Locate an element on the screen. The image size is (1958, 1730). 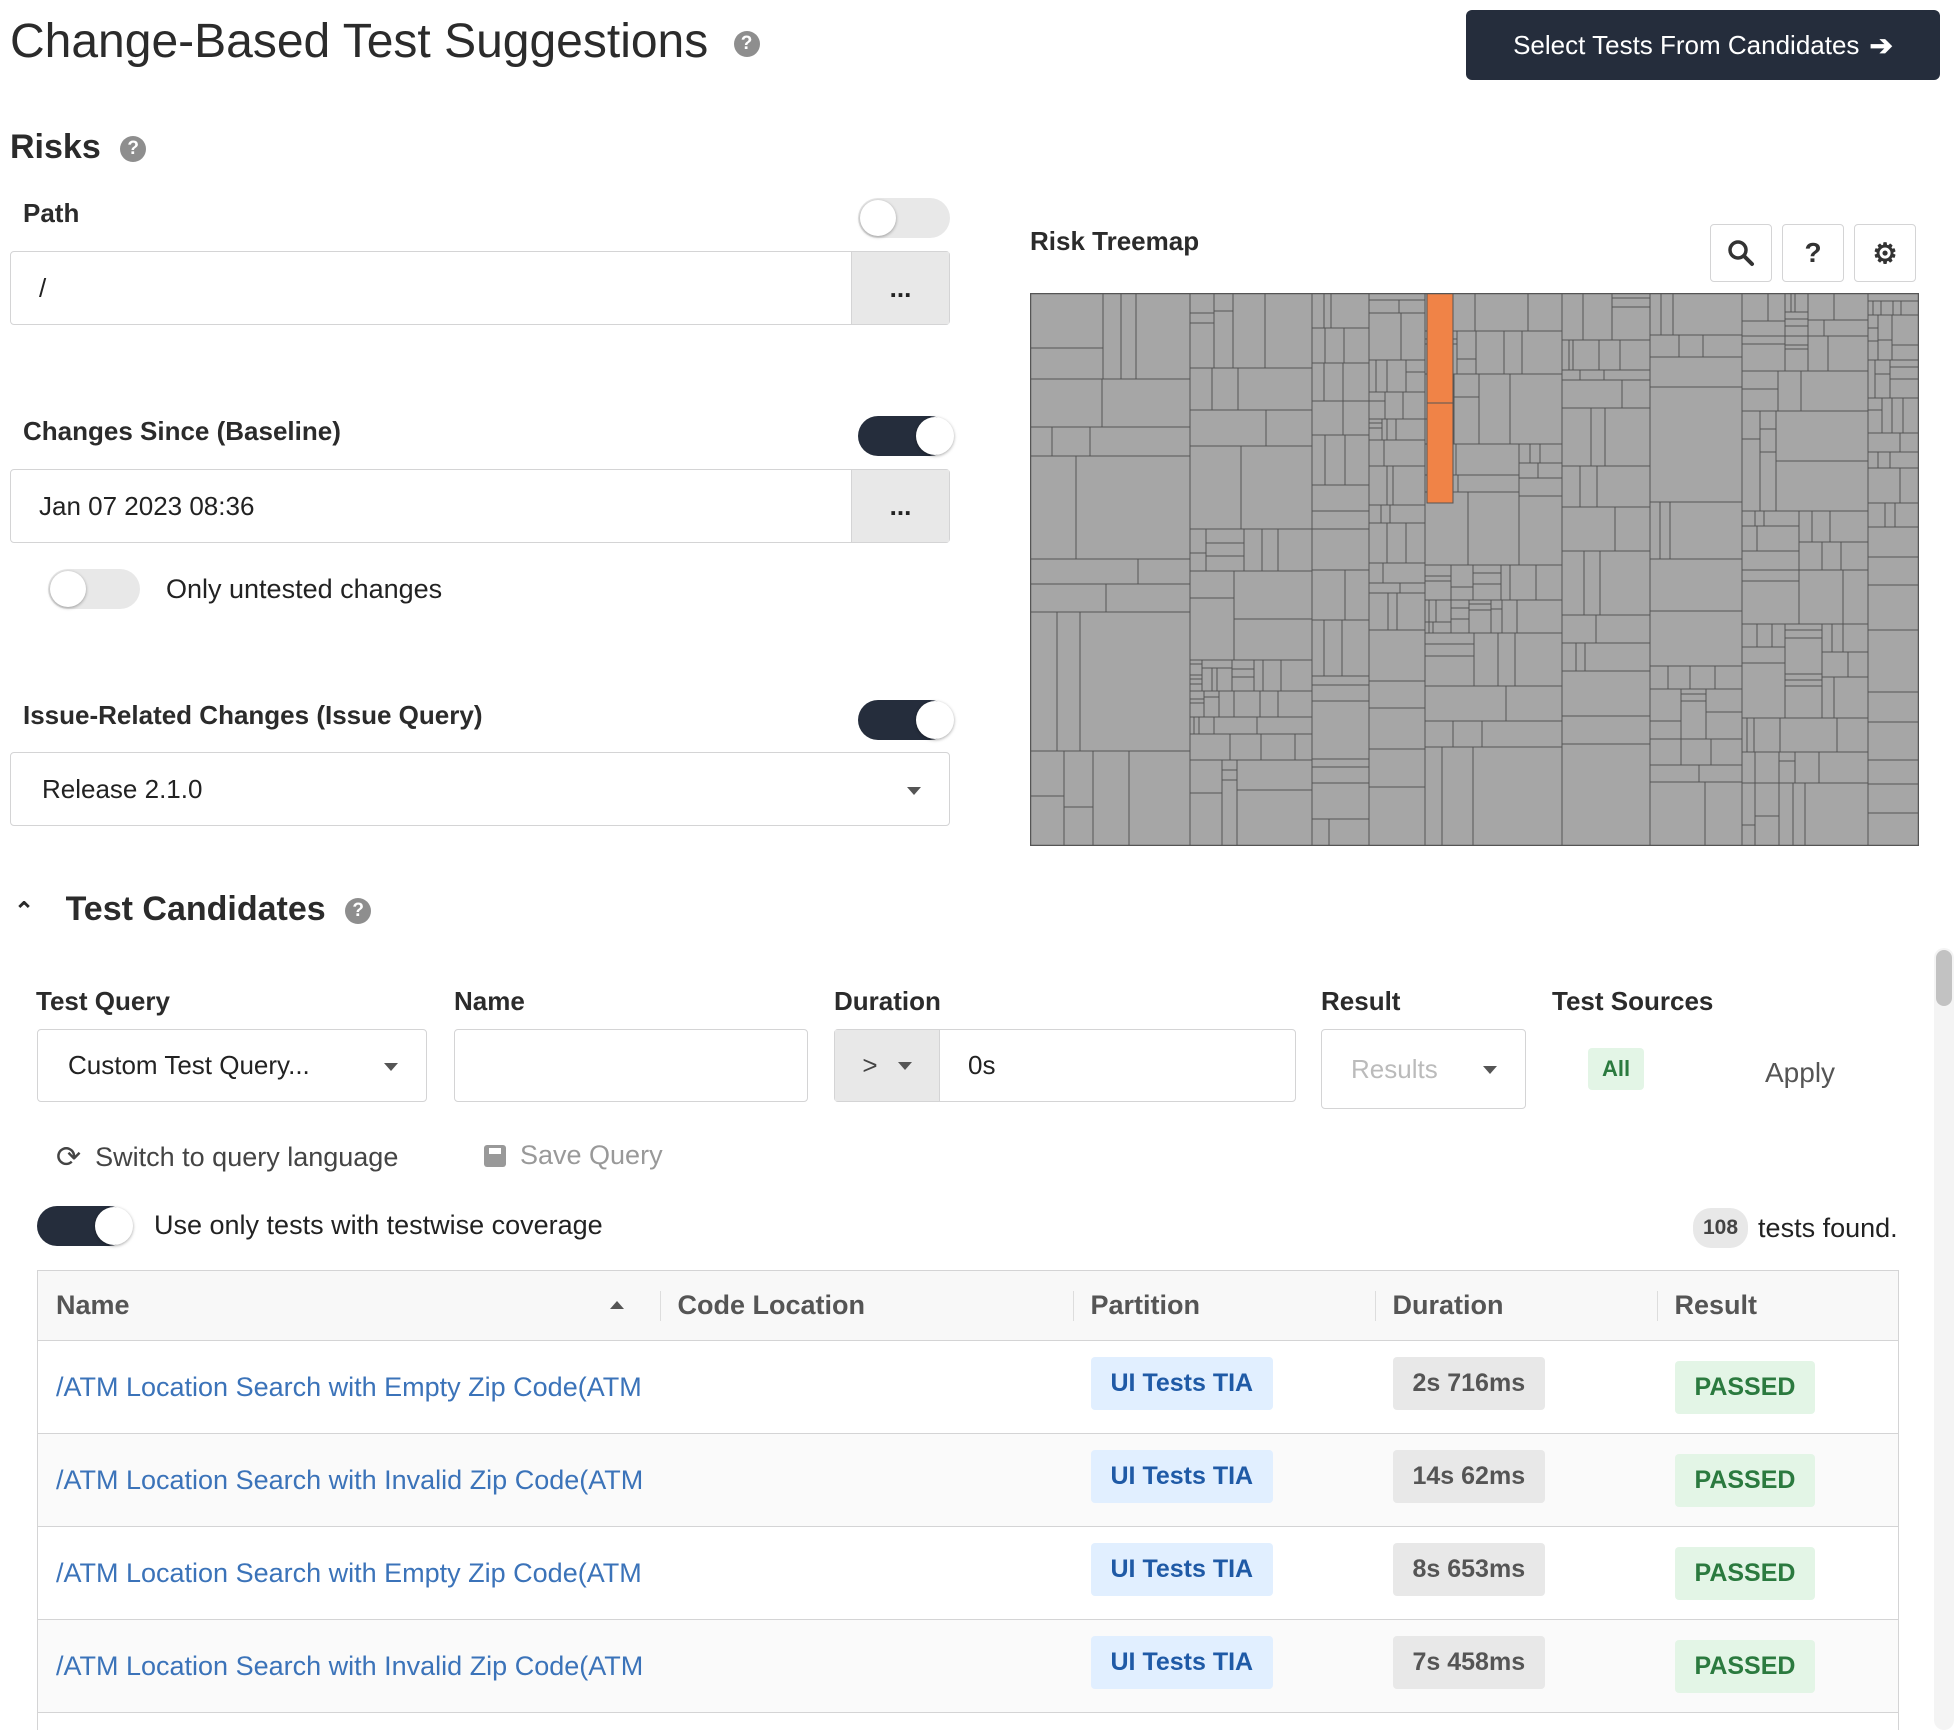
issue-query-select: Release 2.1.0 is located at coordinates (480, 789).